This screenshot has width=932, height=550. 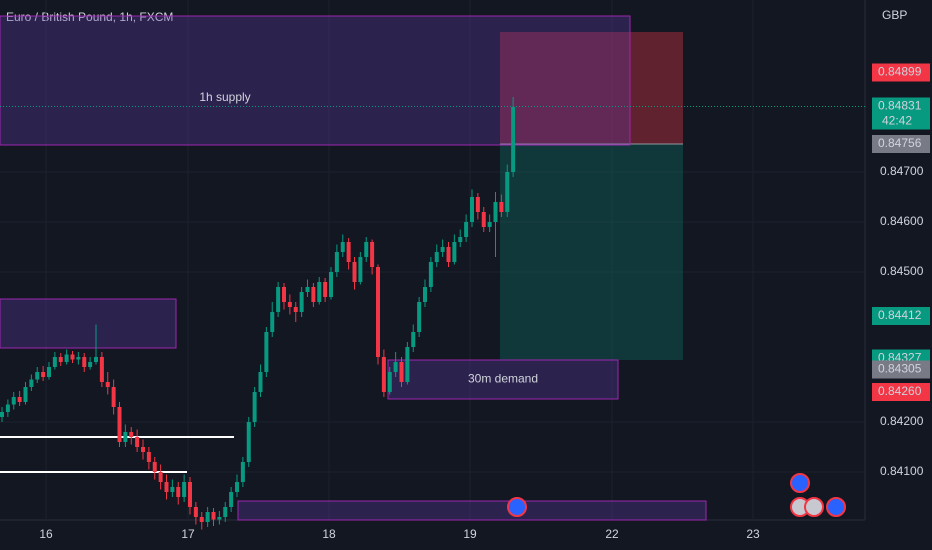 I want to click on y-tick-label: 0.84100, so click(x=902, y=471).